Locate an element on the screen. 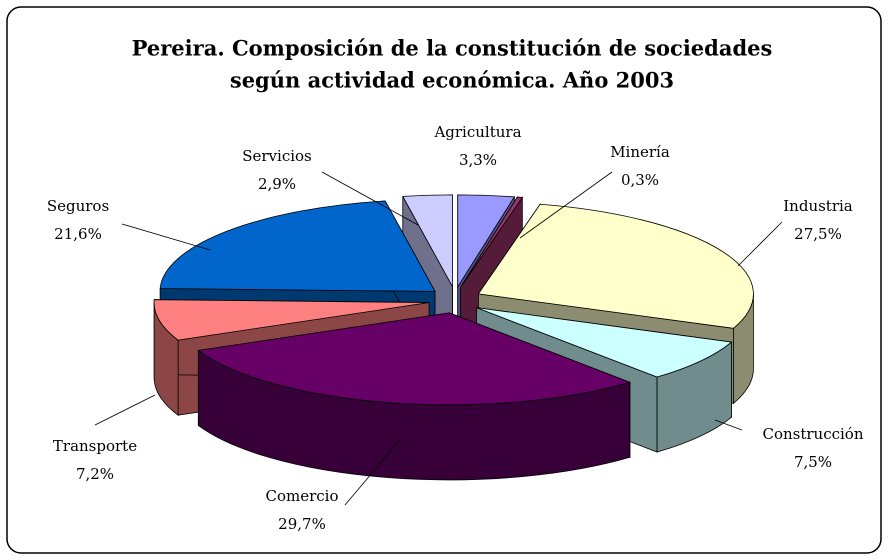 This screenshot has height=560, width=888. value-label: 29,7% is located at coordinates (302, 524).